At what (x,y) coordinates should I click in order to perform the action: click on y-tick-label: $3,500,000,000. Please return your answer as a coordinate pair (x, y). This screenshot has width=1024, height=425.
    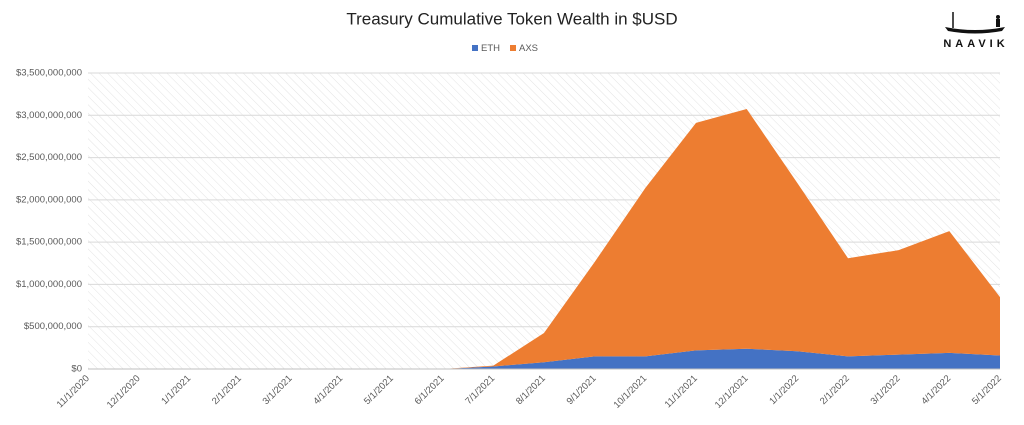
    Looking at the image, I should click on (49, 73).